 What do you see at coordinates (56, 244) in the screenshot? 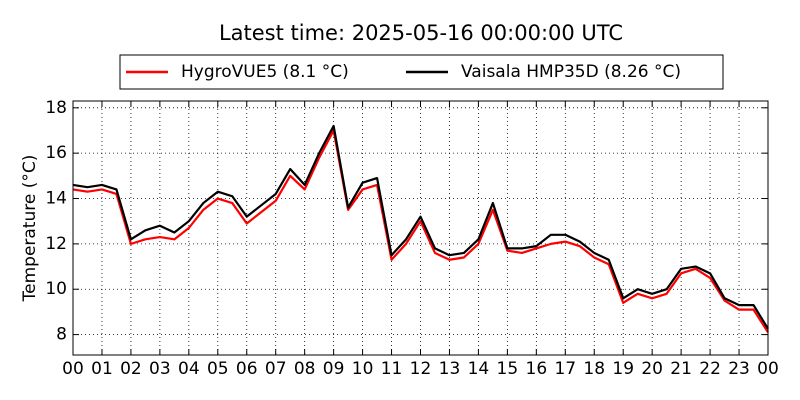
I see `y-tick-label: 12` at bounding box center [56, 244].